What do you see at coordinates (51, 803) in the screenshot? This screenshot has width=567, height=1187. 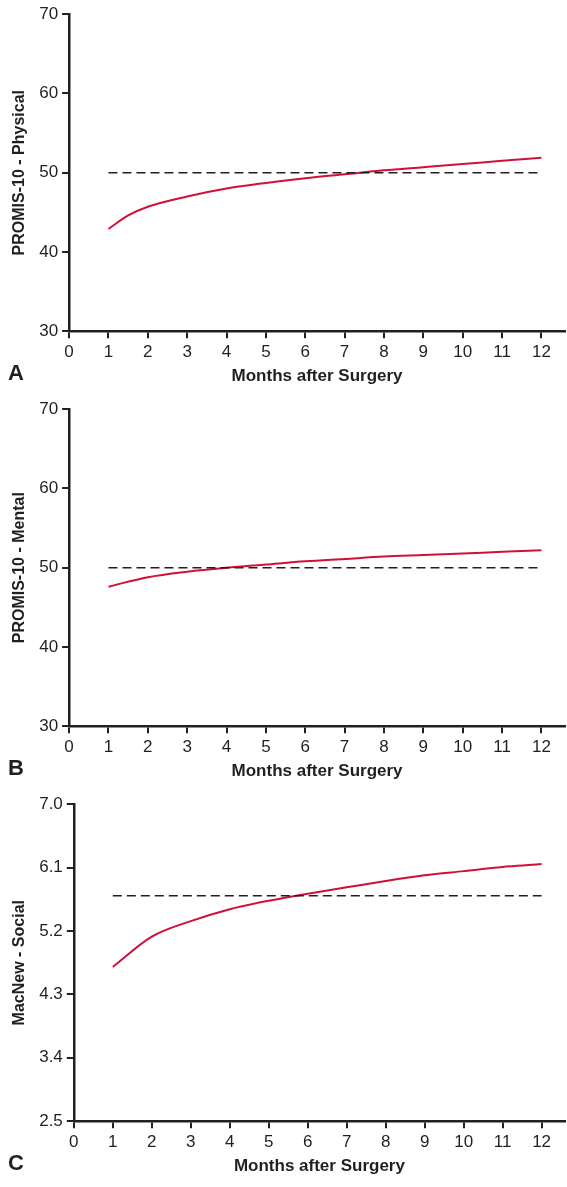 I see `y-tick-label: 7.0` at bounding box center [51, 803].